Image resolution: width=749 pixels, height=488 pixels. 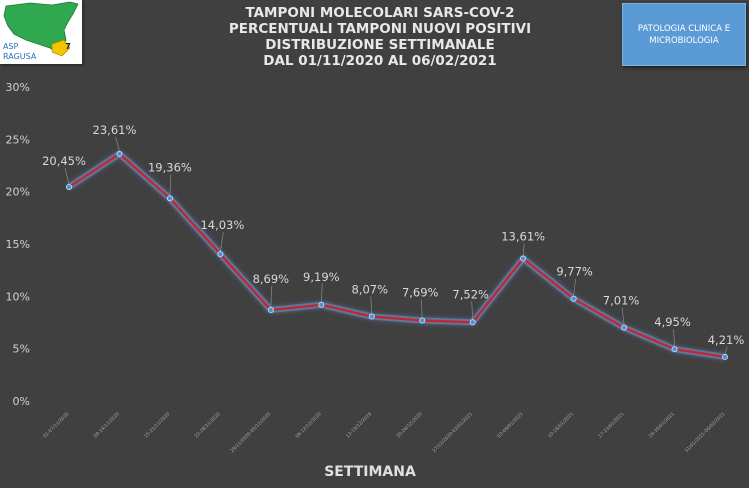 What do you see at coordinates (56, 425) in the screenshot?
I see `x-tick-label: 01-07/11/2020` at bounding box center [56, 425].